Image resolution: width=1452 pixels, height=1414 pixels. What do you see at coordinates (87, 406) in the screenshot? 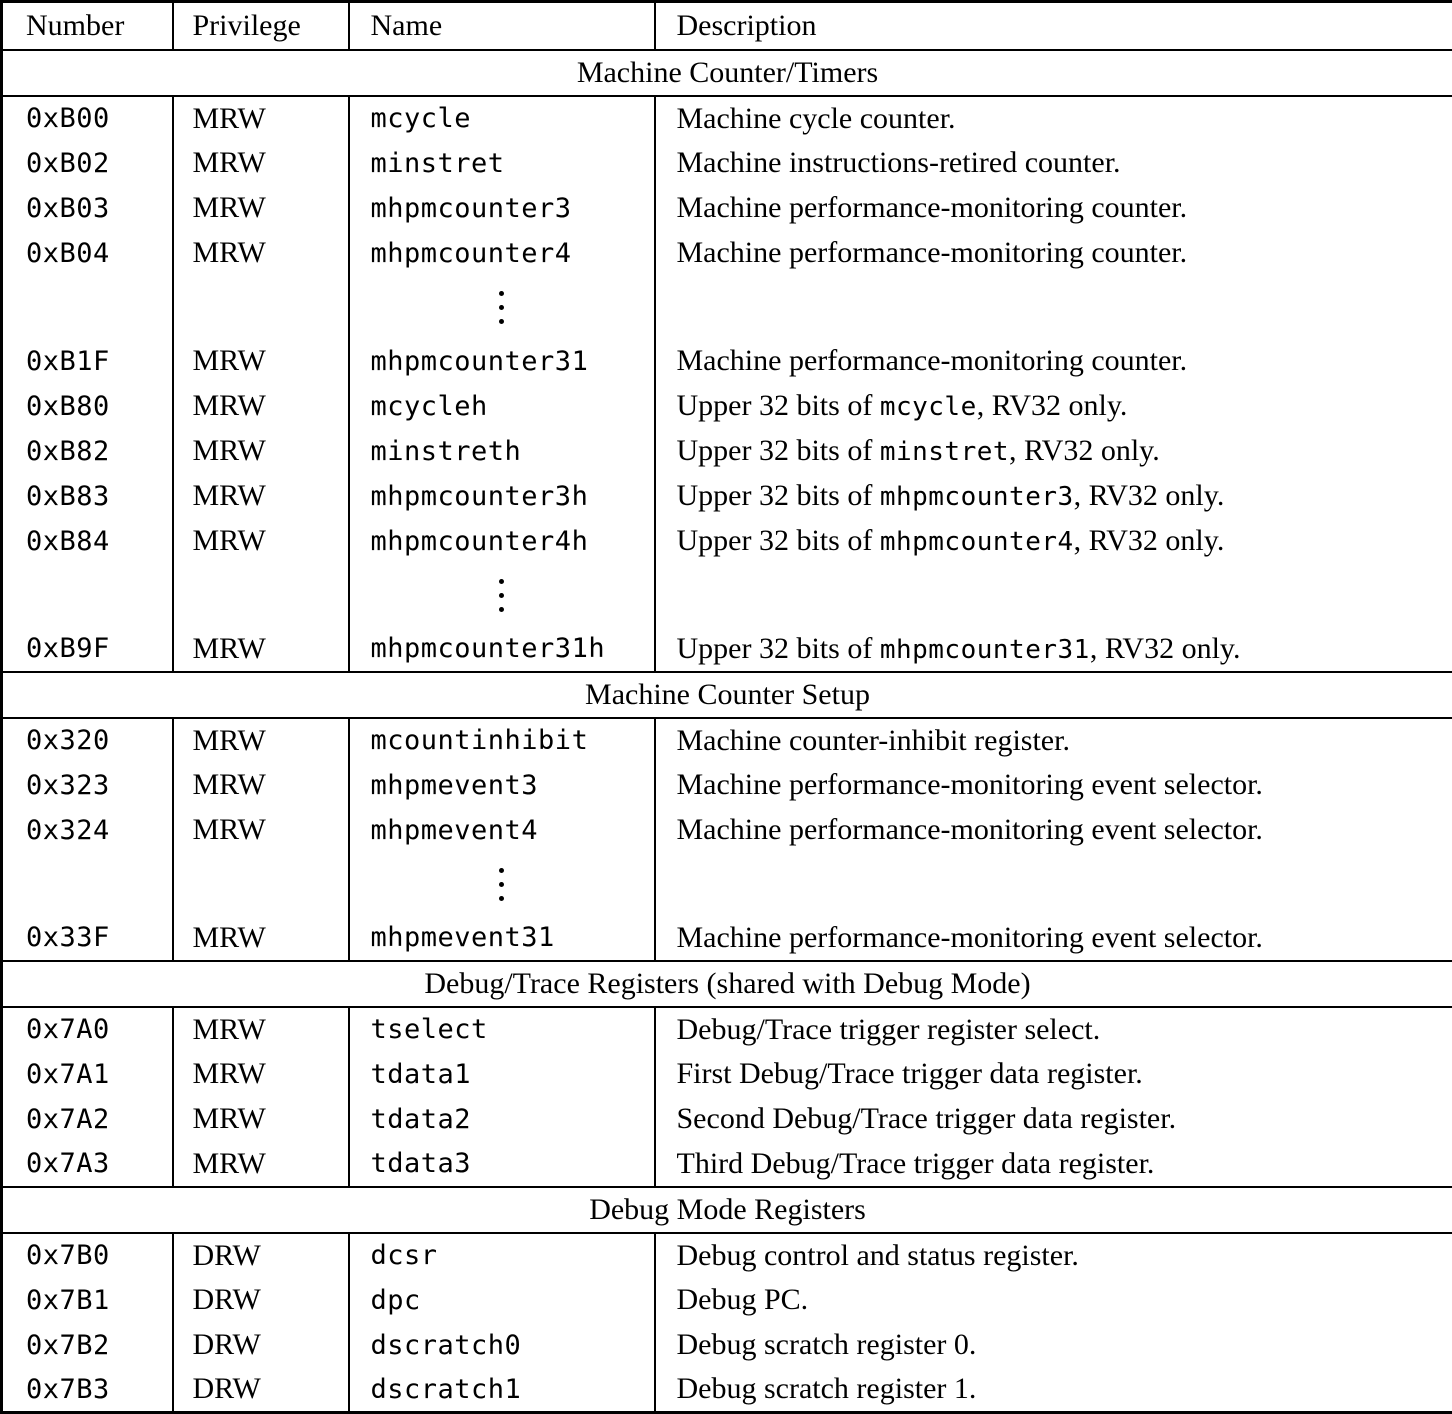
I see `cell-number: 0xB80` at bounding box center [87, 406].